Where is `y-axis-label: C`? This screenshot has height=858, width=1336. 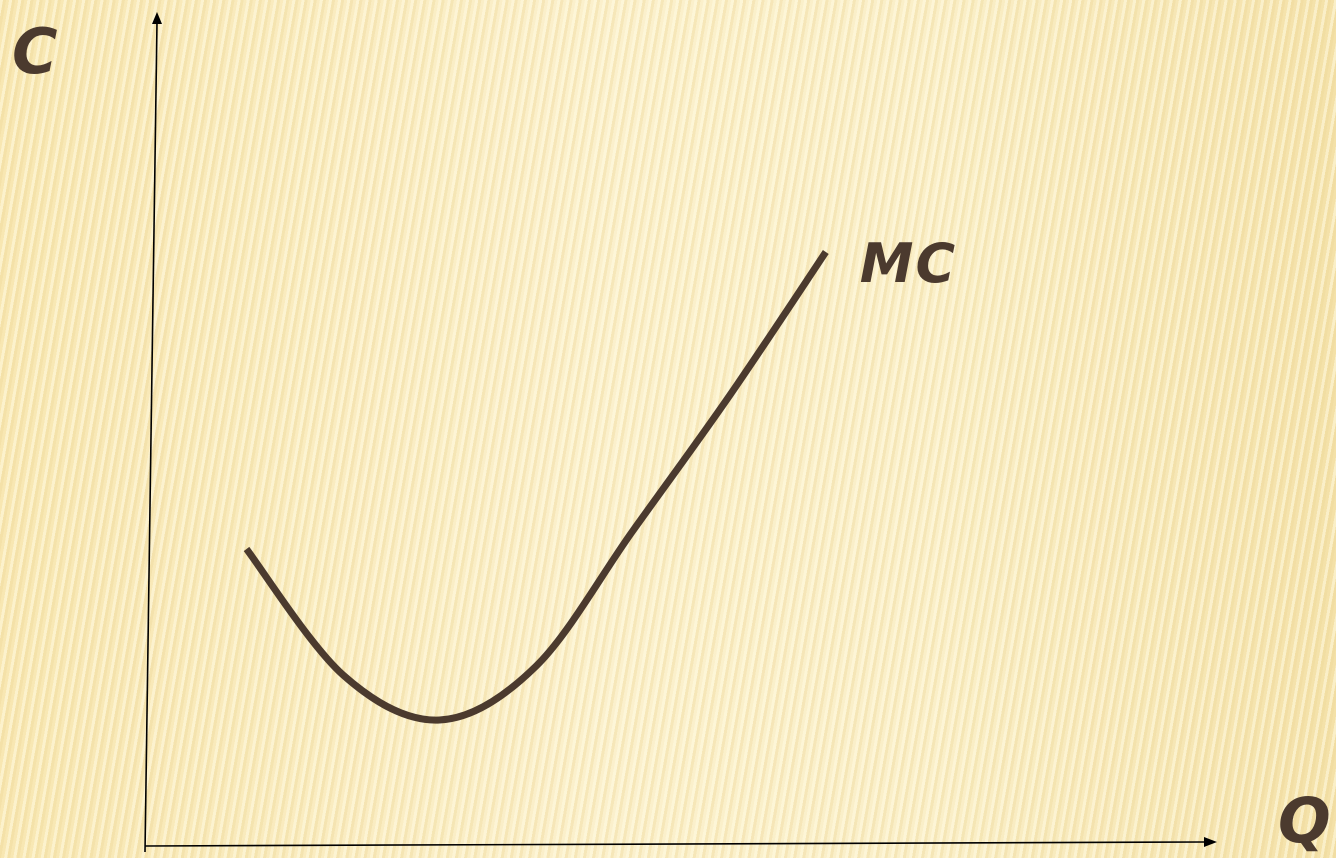
y-axis-label: C is located at coordinates (35, 51).